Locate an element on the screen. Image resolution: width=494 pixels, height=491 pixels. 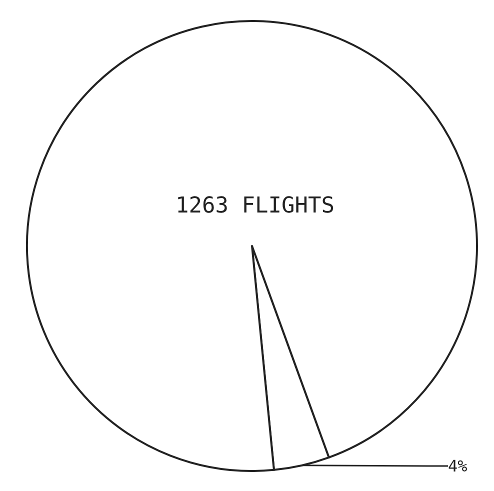
text: 1263 FLIGHTS is located at coordinates (255, 206).